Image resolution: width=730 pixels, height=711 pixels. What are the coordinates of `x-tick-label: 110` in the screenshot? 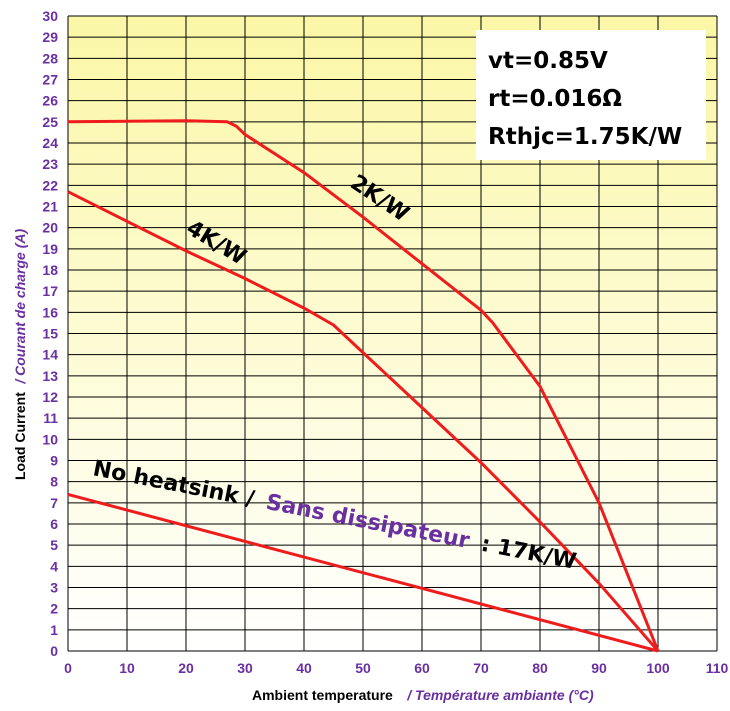 It's located at (717, 668).